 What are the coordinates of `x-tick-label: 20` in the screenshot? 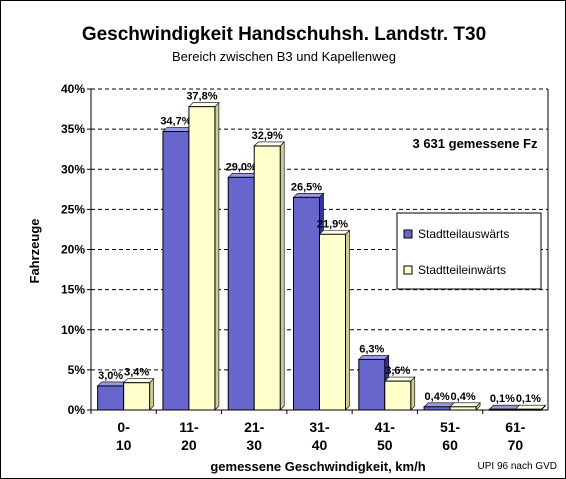 It's located at (189, 445).